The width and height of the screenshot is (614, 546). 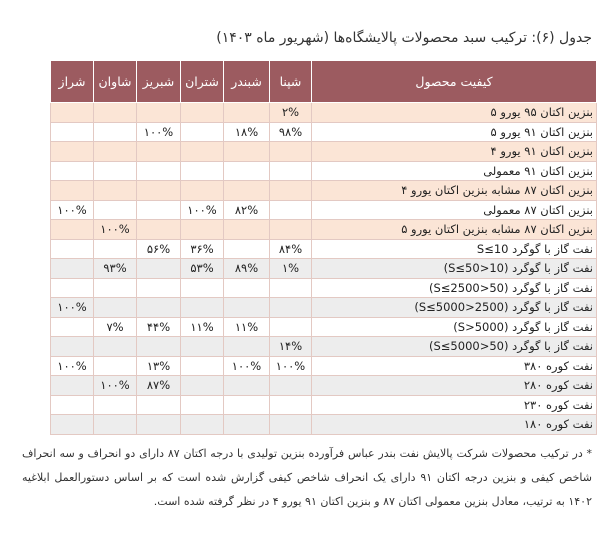 I want to click on column-header: شپنا, so click(x=290, y=81).